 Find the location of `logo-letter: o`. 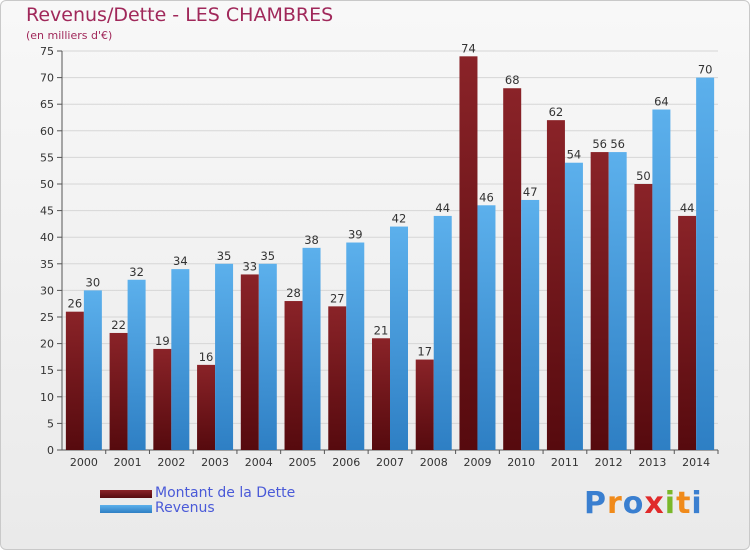

logo-letter: o is located at coordinates (633, 503).